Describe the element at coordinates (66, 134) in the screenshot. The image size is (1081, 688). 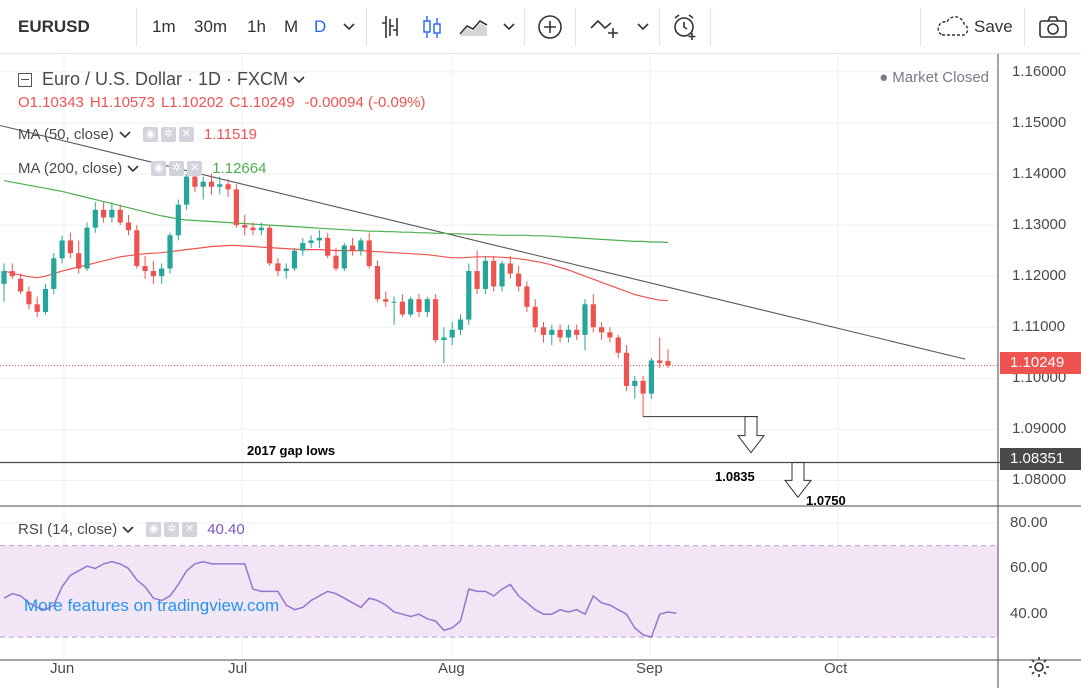
I see `ma50-label: MA (50, close)` at that location.